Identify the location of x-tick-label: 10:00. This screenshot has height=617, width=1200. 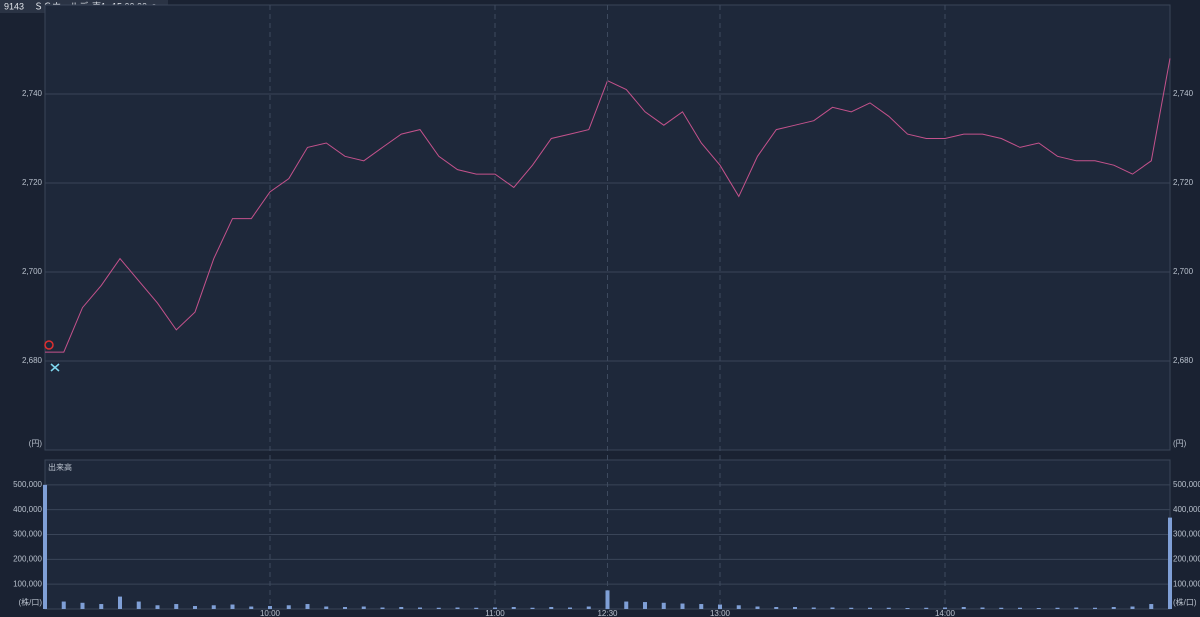
(270, 613).